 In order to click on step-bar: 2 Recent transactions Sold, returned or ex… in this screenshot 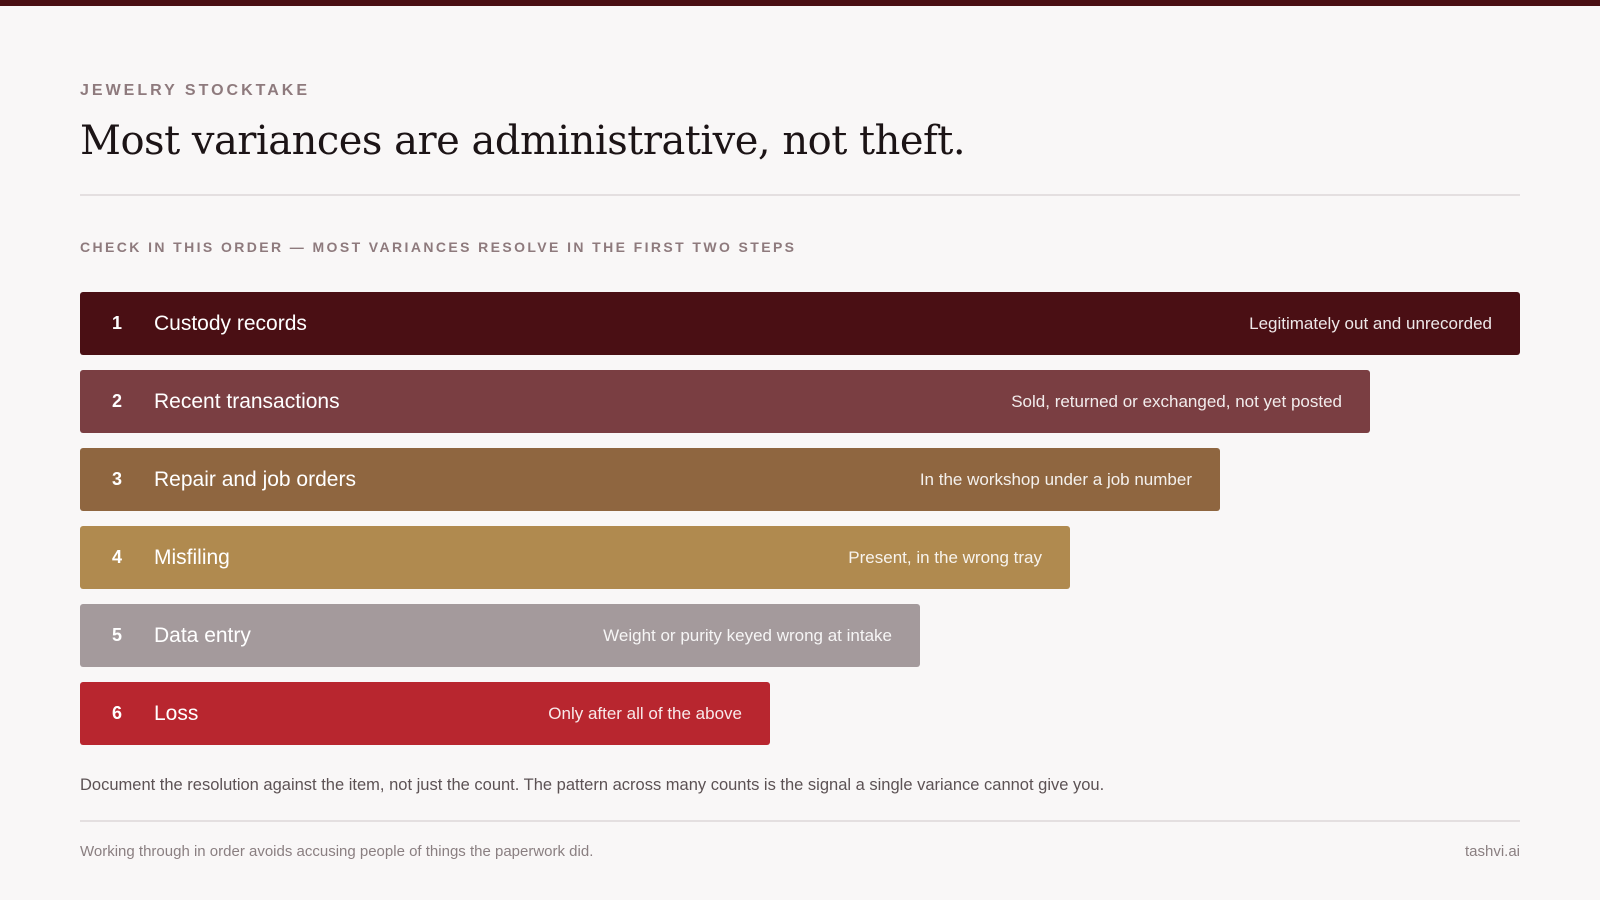, I will do `click(725, 401)`.